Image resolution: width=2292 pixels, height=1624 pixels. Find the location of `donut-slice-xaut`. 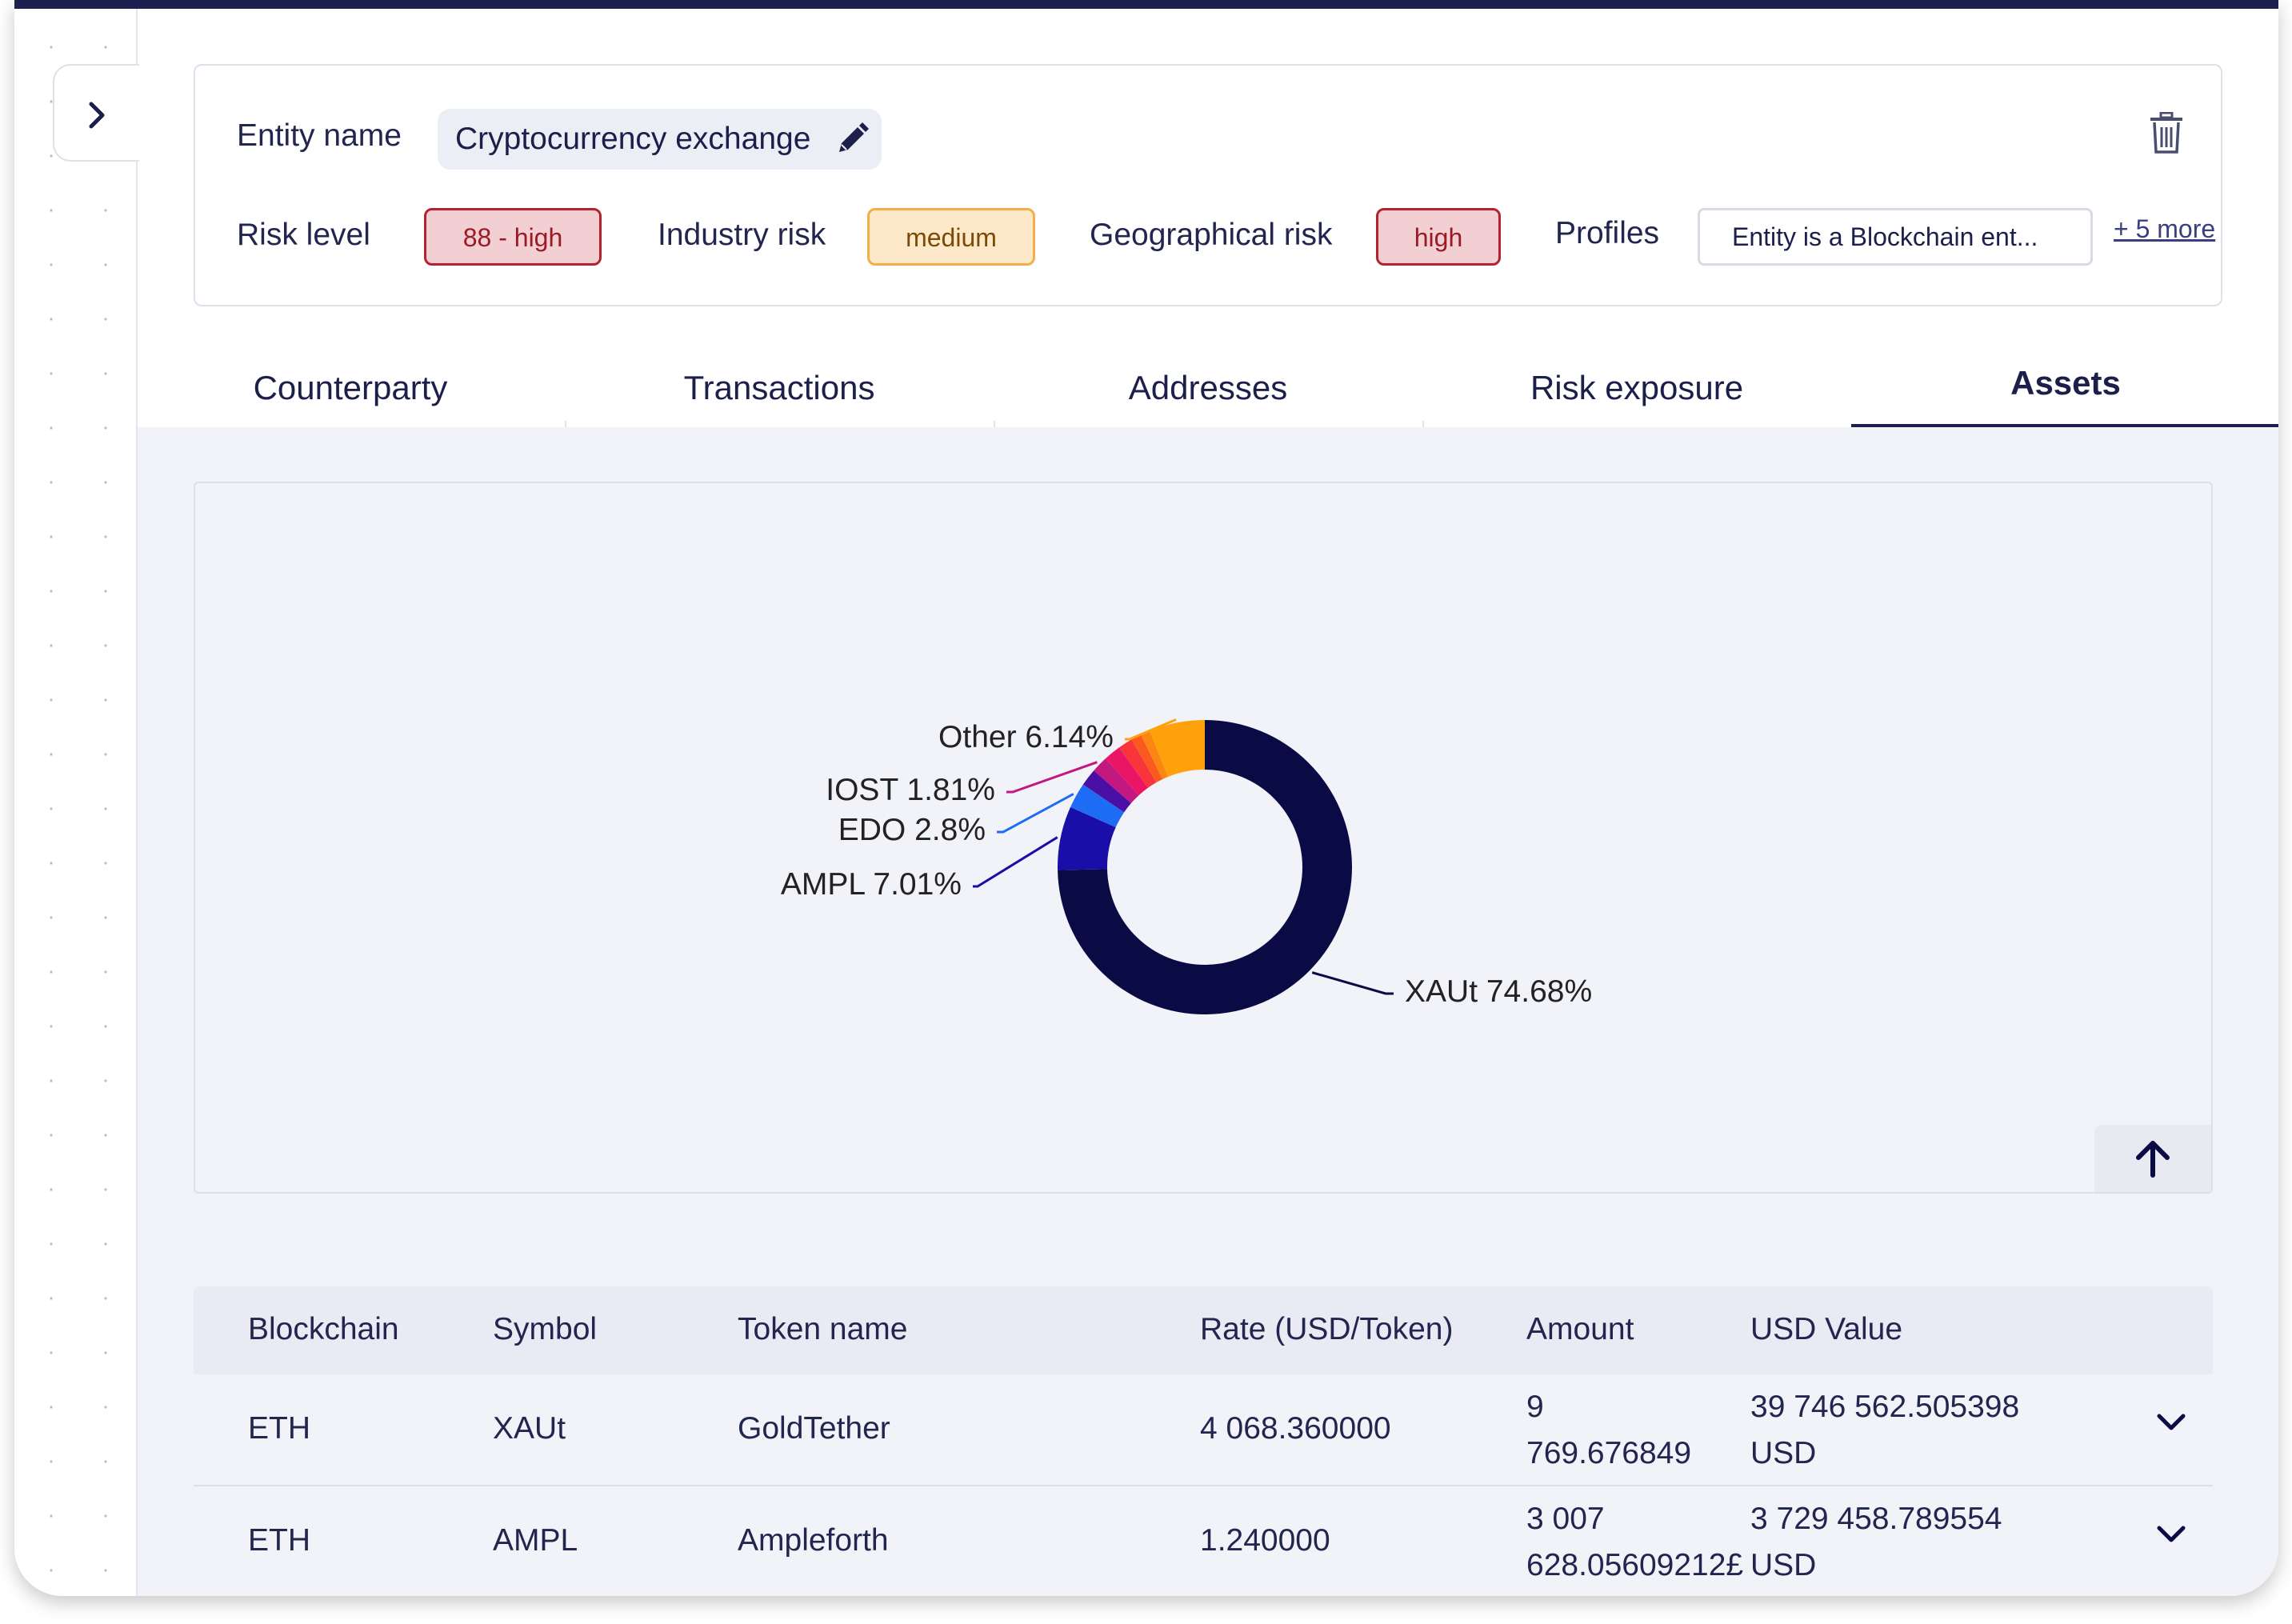

donut-slice-xaut is located at coordinates (1205, 867).